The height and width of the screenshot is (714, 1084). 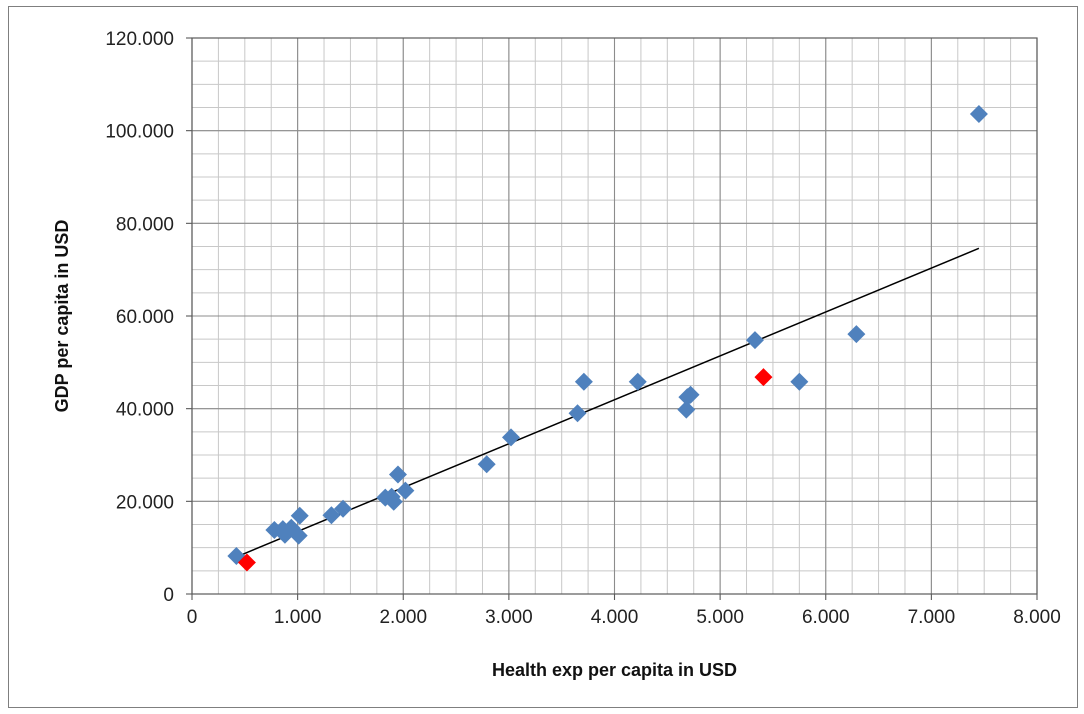 What do you see at coordinates (145, 317) in the screenshot?
I see `y-tick-label: 60.000` at bounding box center [145, 317].